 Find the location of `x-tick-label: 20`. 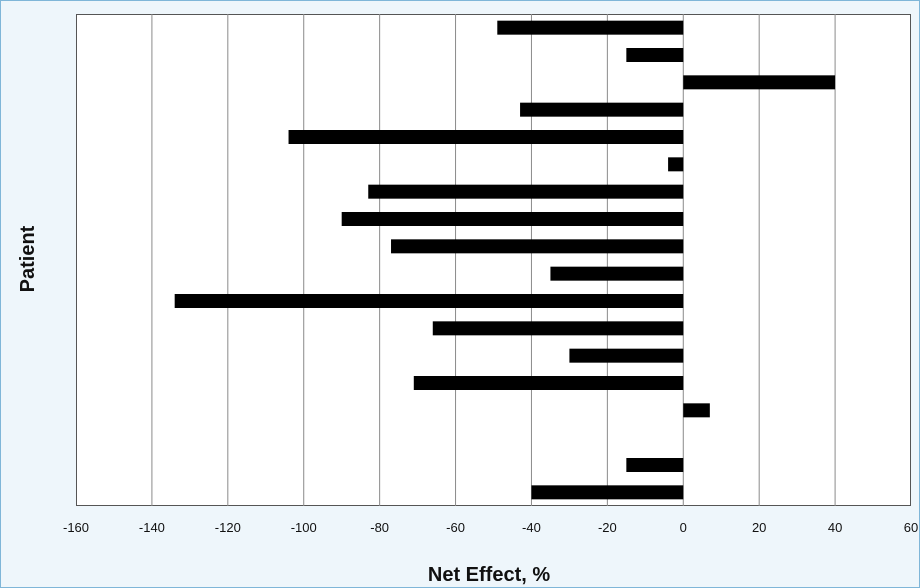

x-tick-label: 20 is located at coordinates (759, 527).